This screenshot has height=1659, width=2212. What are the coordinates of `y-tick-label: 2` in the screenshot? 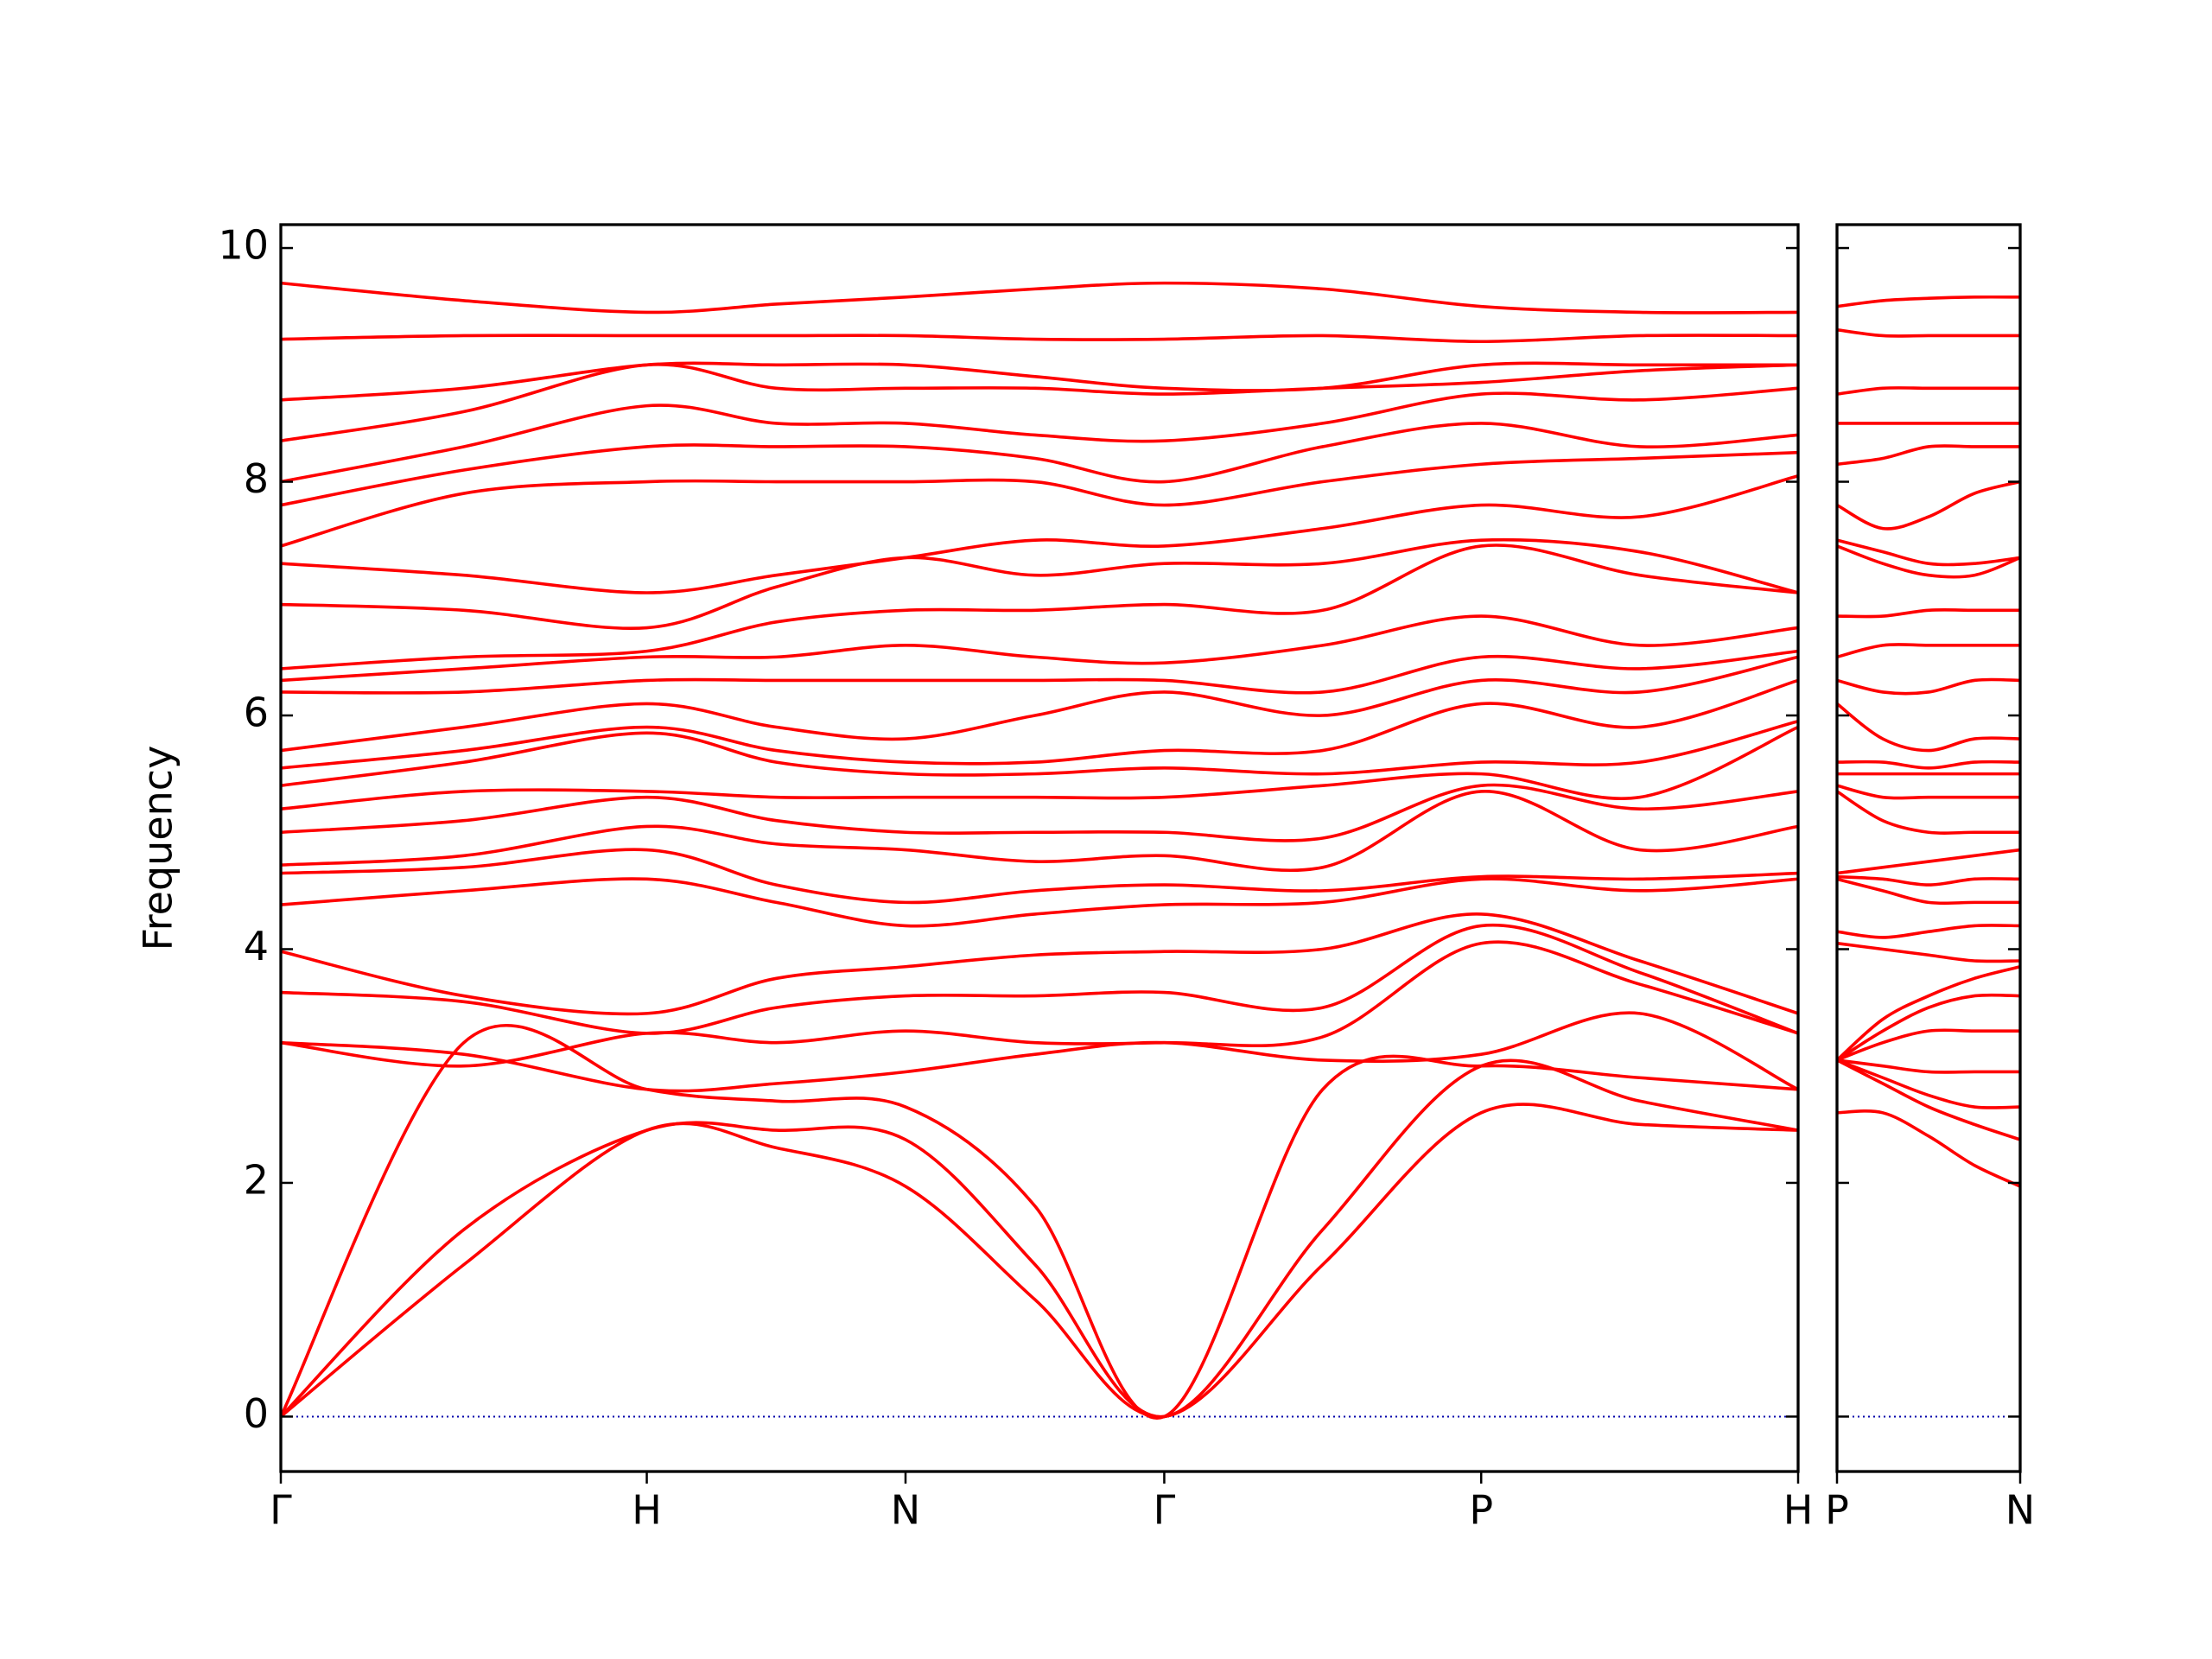 It's located at (256, 1179).